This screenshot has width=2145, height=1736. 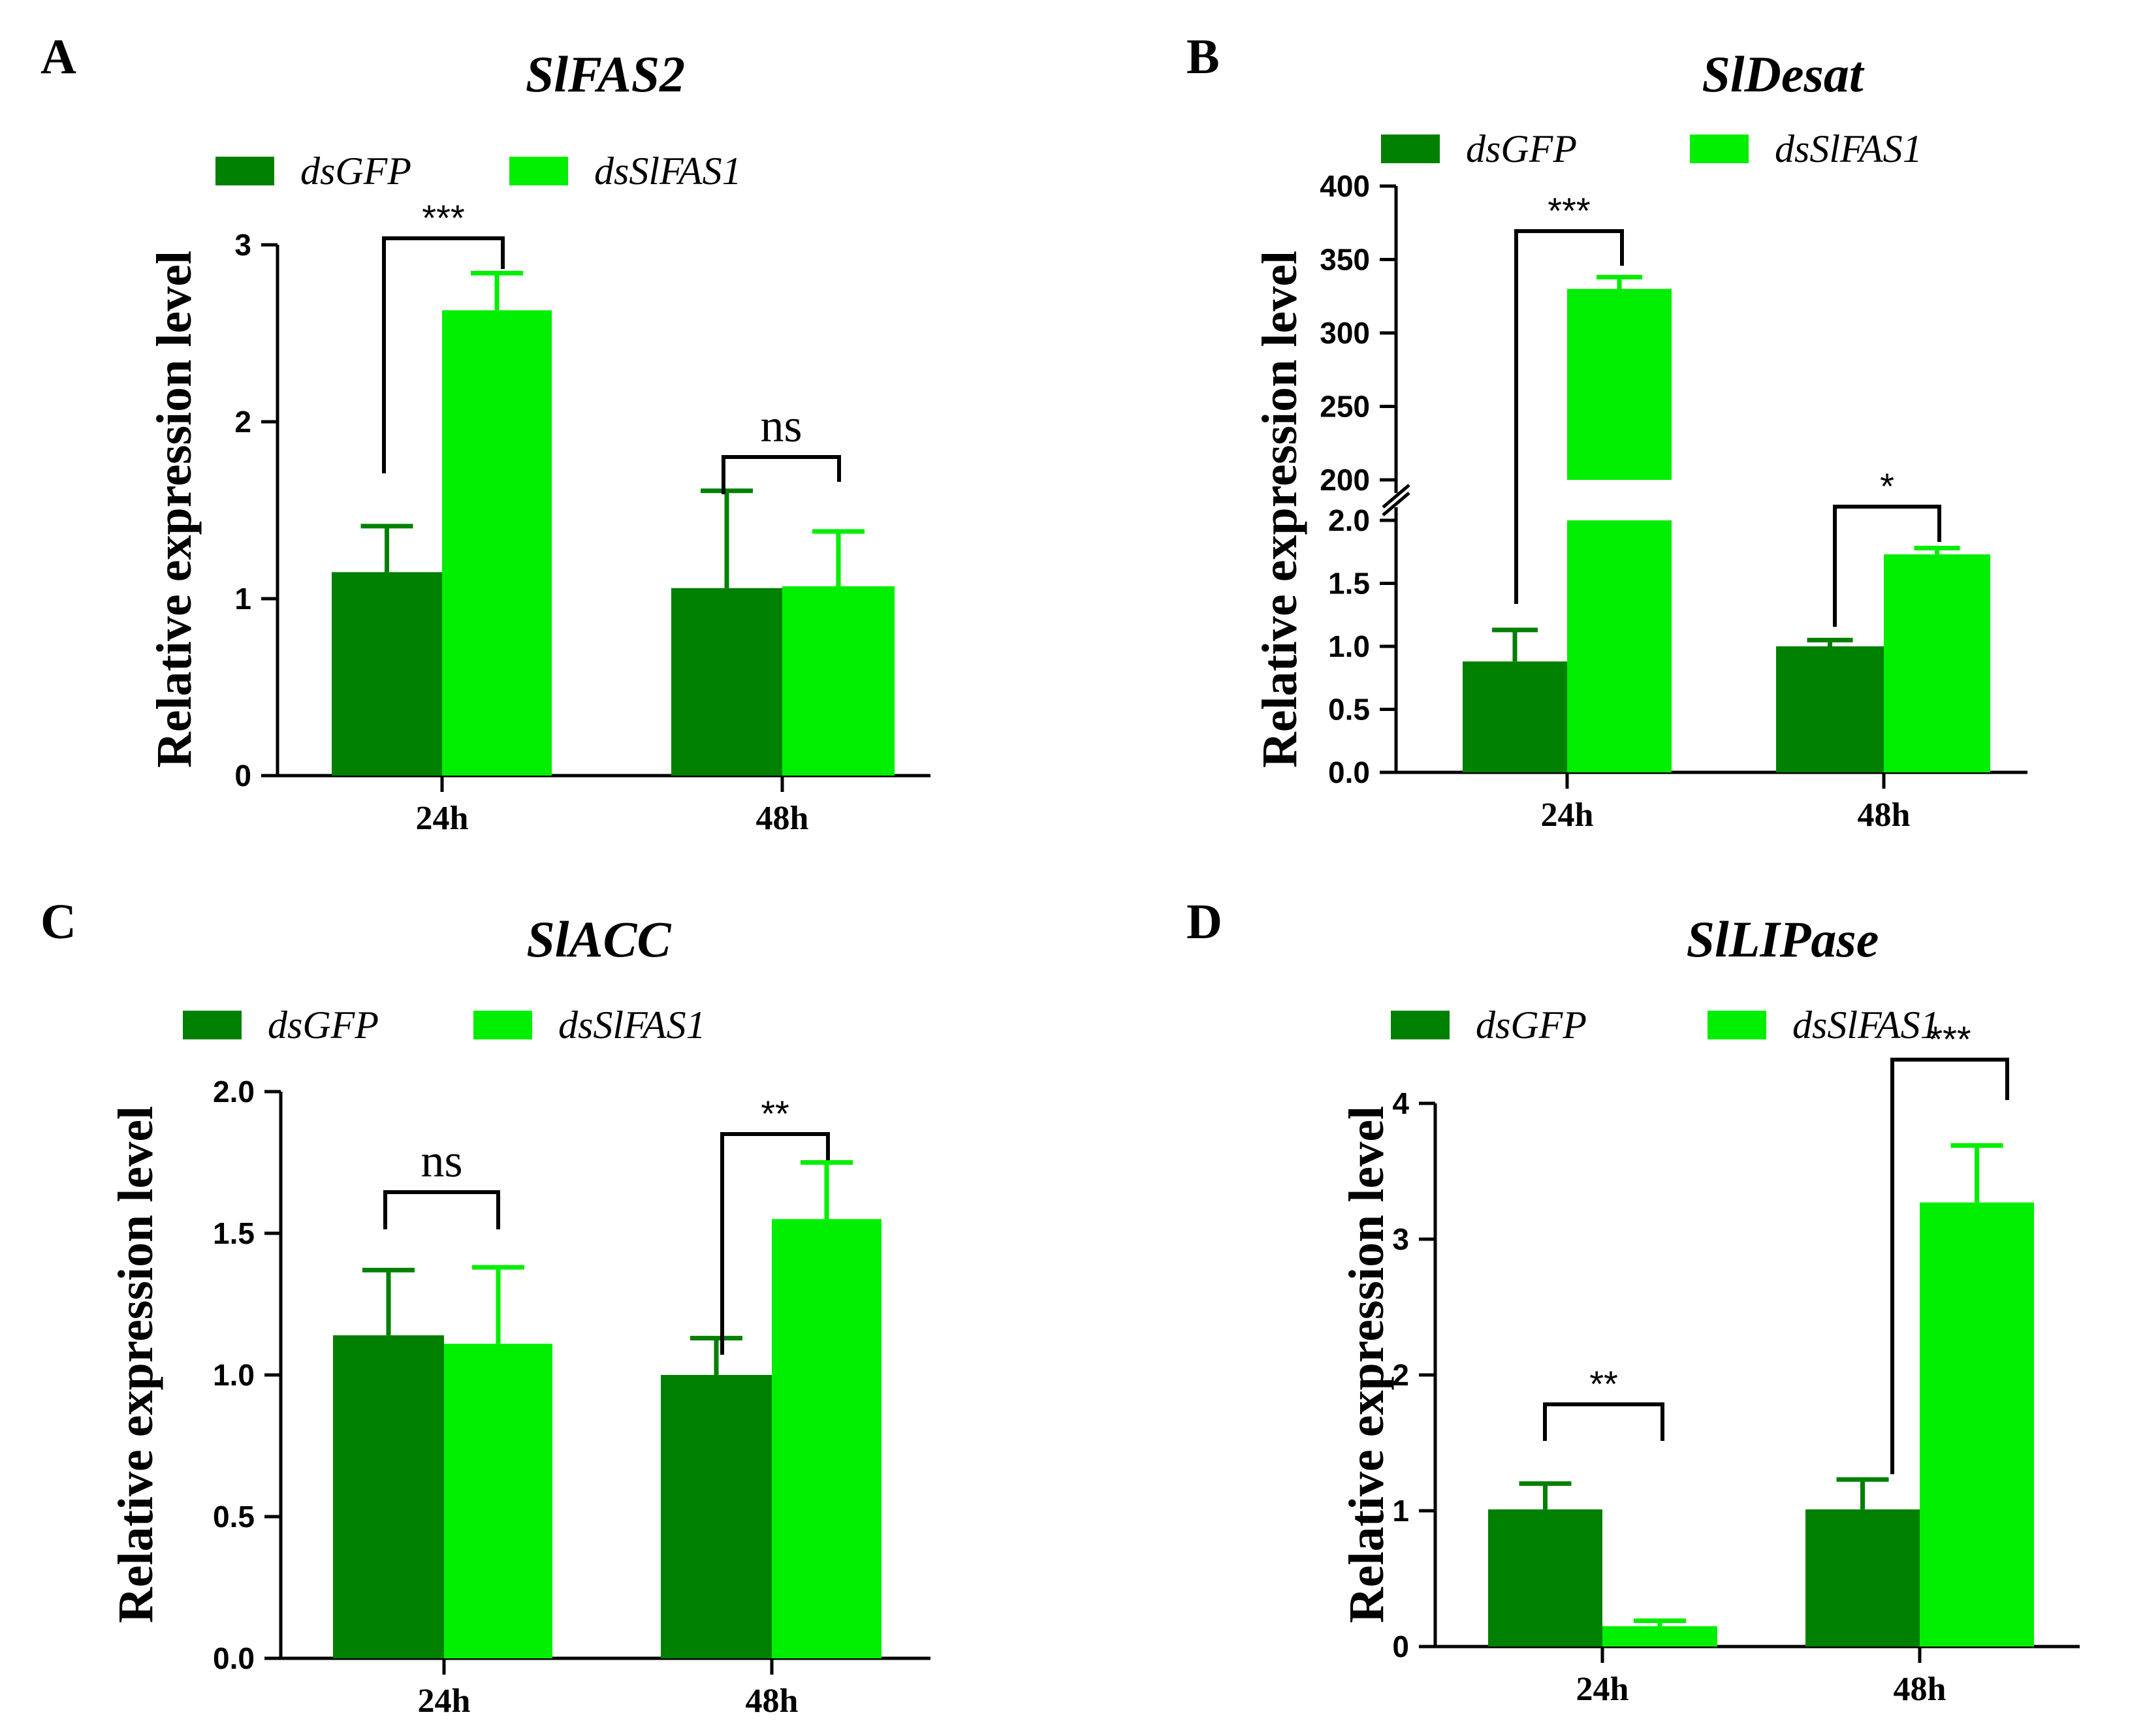 I want to click on y-tick-label: 400, so click(x=1345, y=186).